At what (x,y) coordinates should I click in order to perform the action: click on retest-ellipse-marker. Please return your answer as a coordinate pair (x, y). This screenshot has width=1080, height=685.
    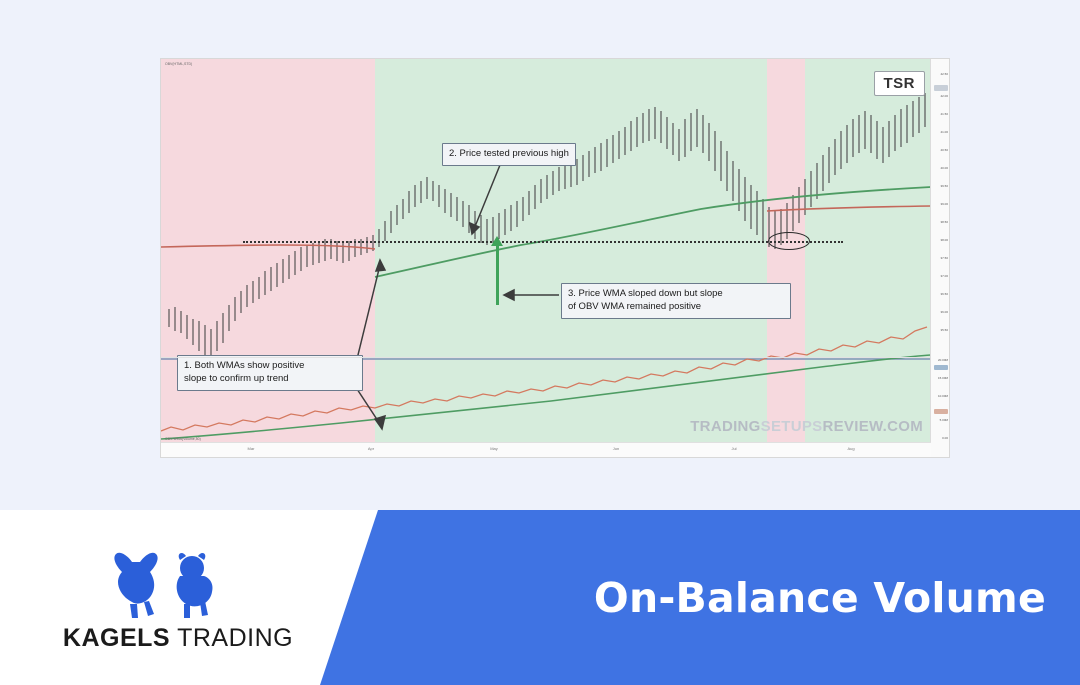
    Looking at the image, I should click on (789, 241).